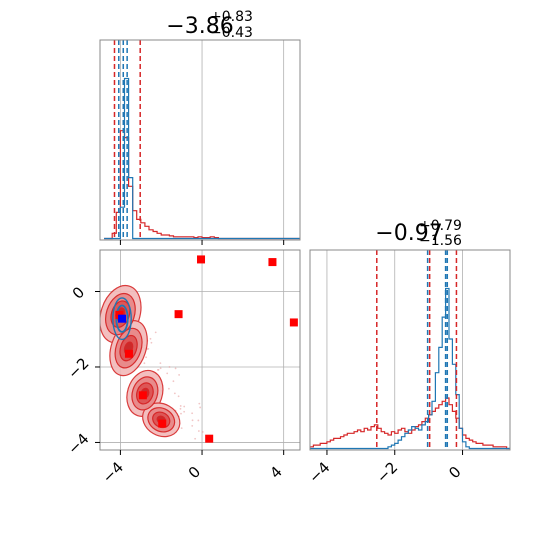  What do you see at coordinates (78, 444) in the screenshot?
I see `contour-ytick-label-2: −4` at bounding box center [78, 444].